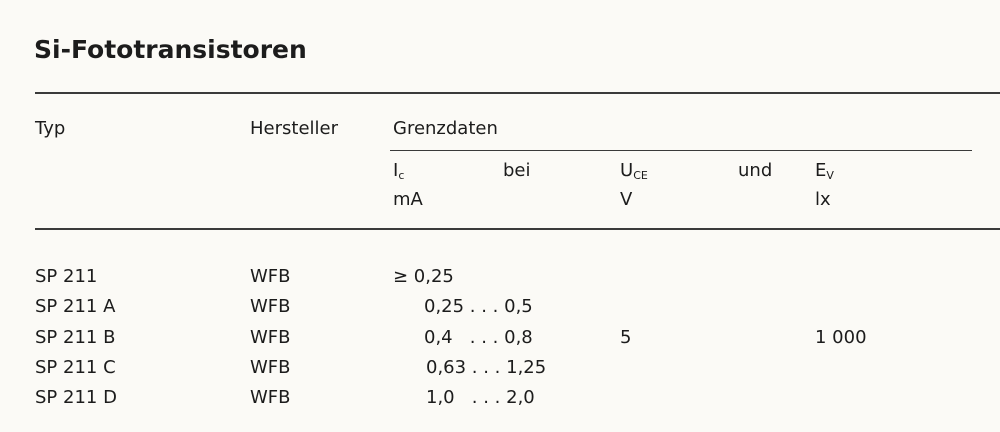 The image size is (1000, 432). I want to click on cell-typ: SP 211 B, so click(75, 337).